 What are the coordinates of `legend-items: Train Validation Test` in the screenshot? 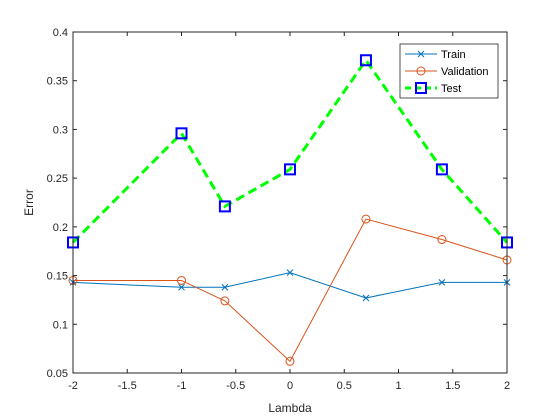 It's located at (447, 72).